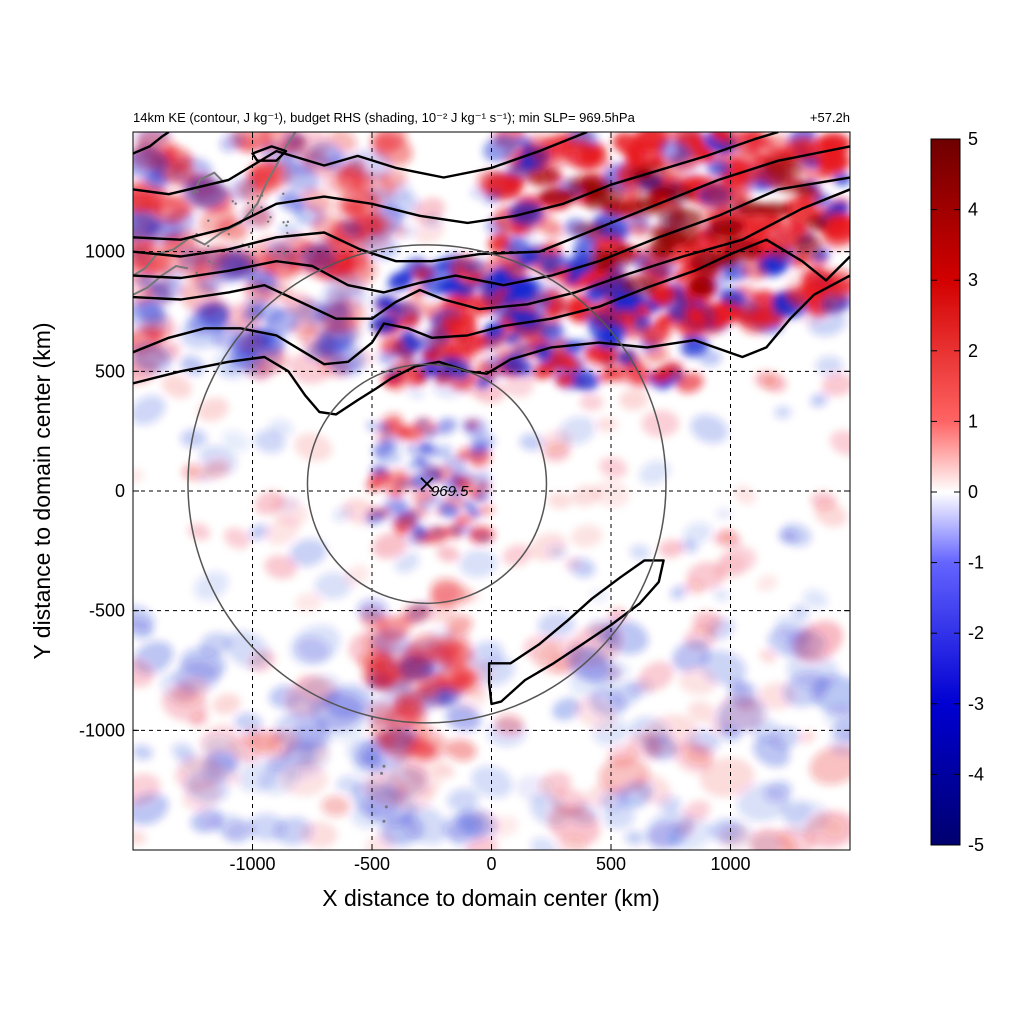 Image resolution: width=1024 pixels, height=1024 pixels. I want to click on colorbar-tick-label: 5, so click(973, 139).